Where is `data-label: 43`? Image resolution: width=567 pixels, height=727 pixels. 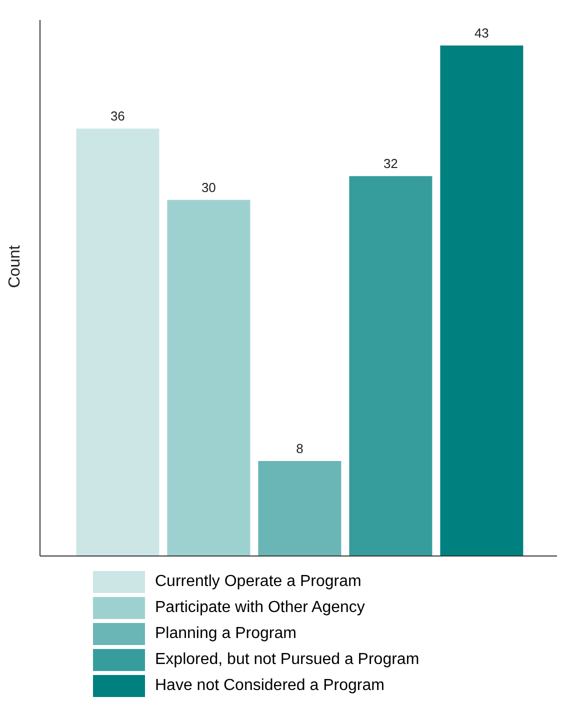 data-label: 43 is located at coordinates (481, 33).